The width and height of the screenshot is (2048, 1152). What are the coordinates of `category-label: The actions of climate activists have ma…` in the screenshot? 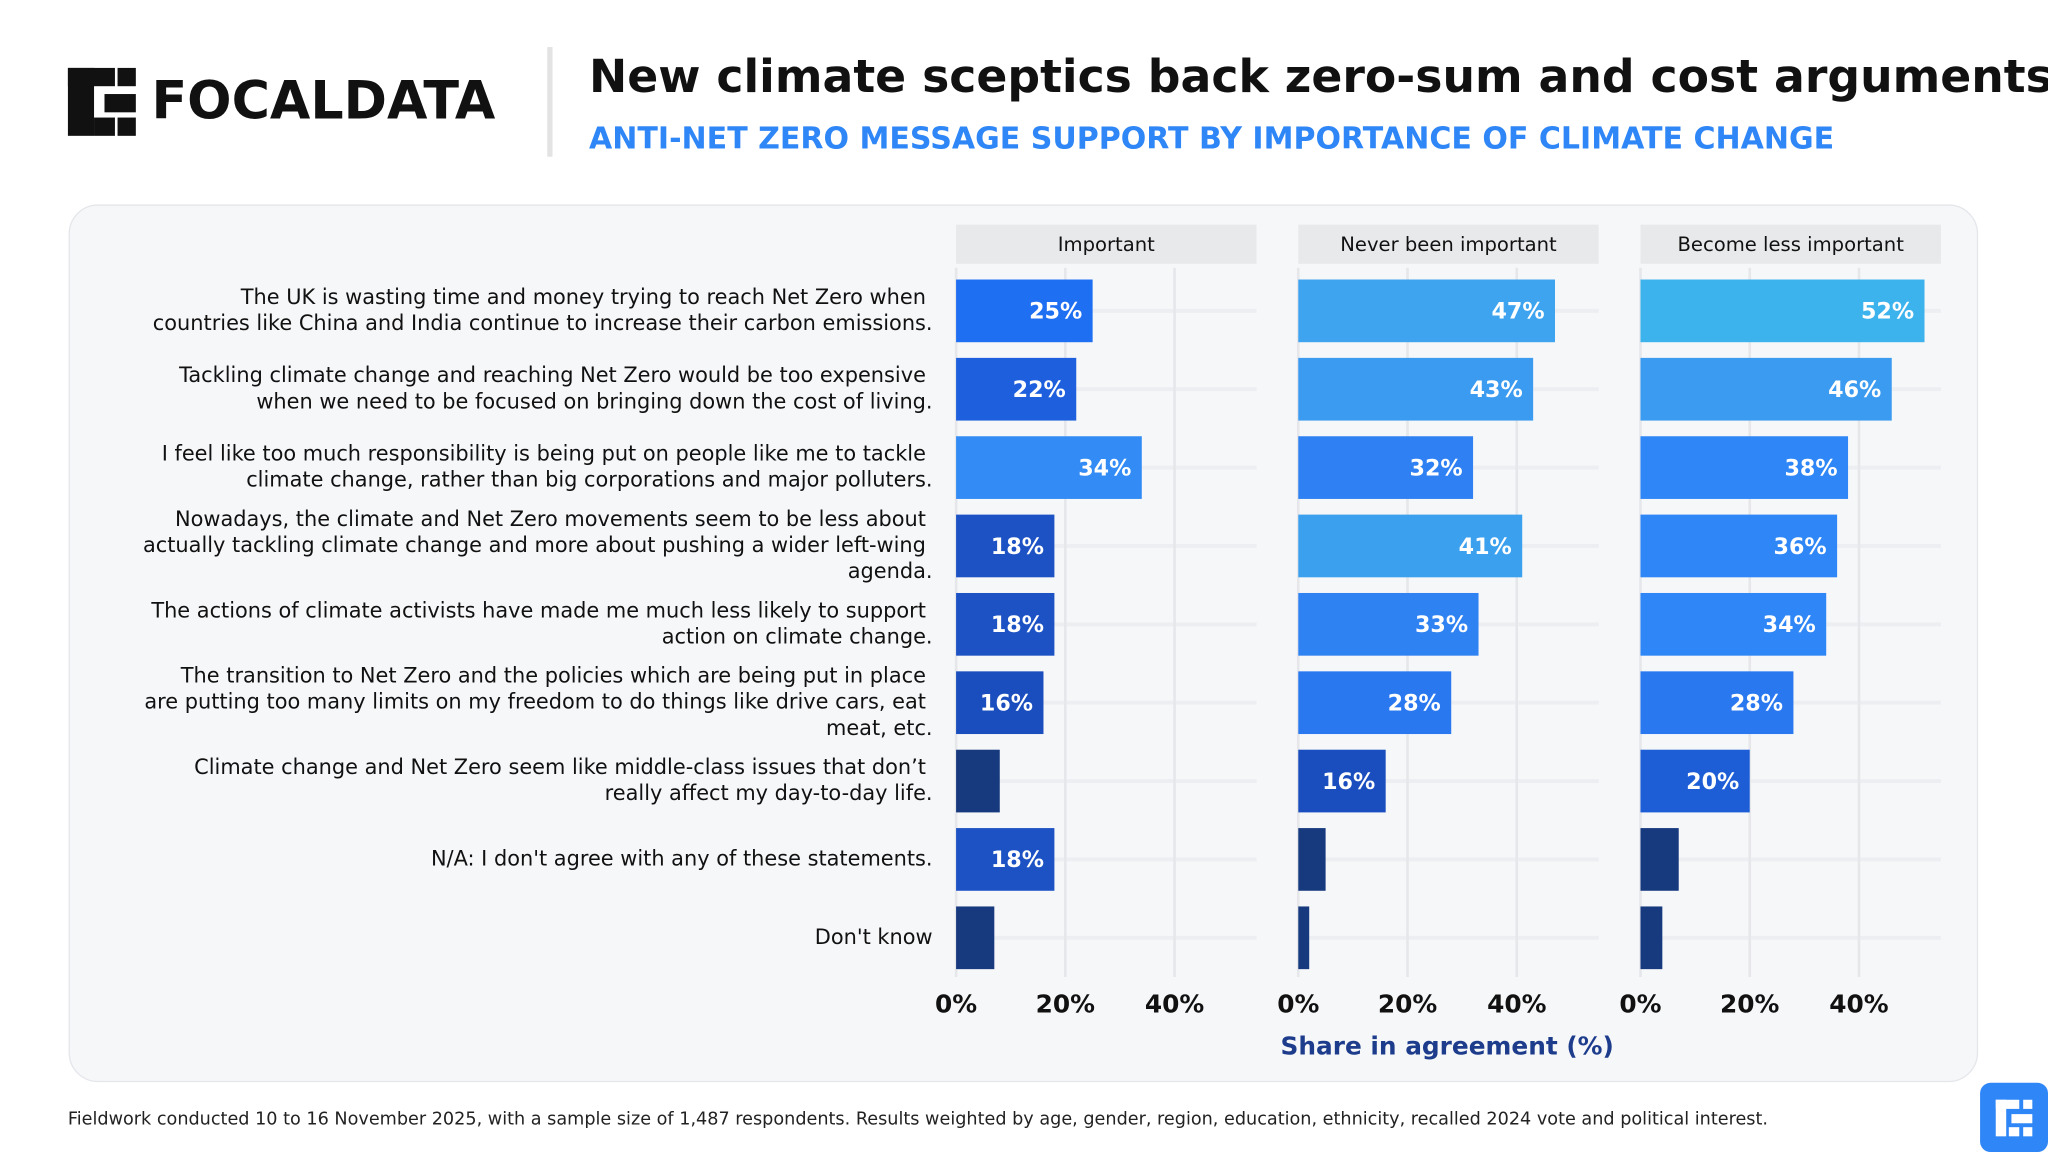 It's located at (541, 623).